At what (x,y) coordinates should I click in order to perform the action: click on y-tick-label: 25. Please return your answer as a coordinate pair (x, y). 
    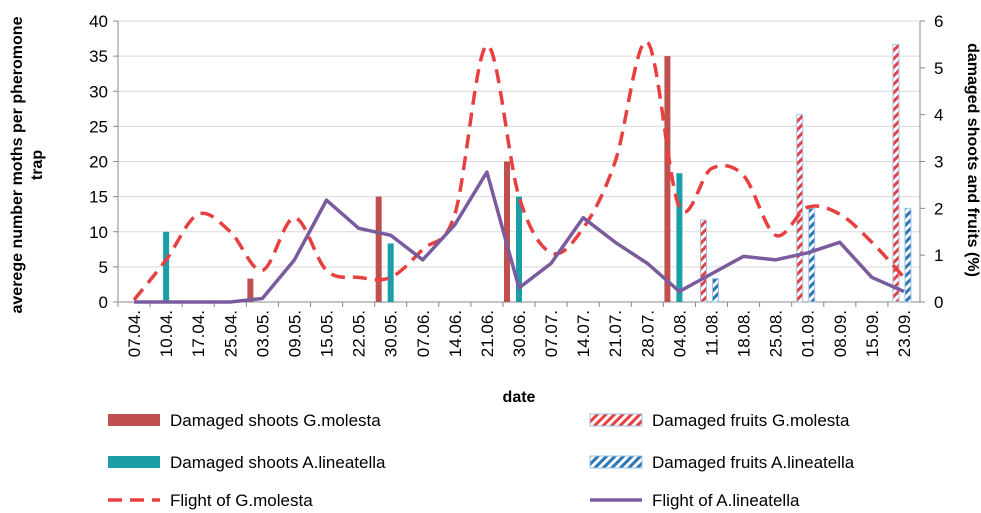
    Looking at the image, I should click on (98, 126).